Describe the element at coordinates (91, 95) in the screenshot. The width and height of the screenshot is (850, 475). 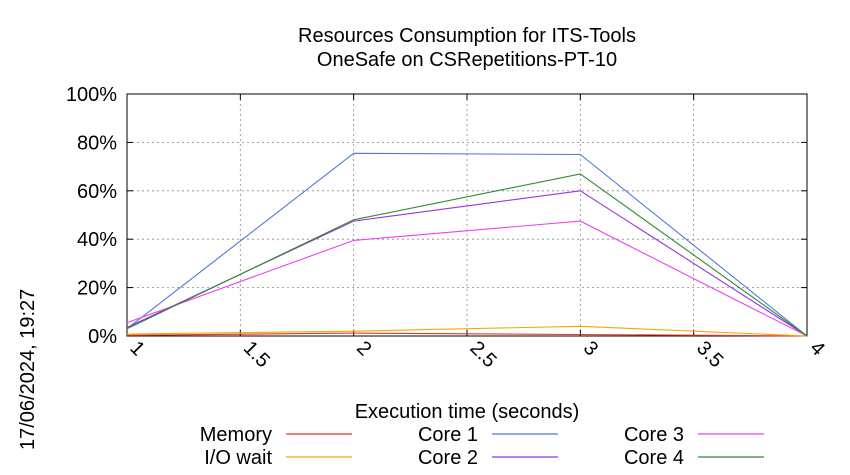
I see `y-tick-label: 100%` at that location.